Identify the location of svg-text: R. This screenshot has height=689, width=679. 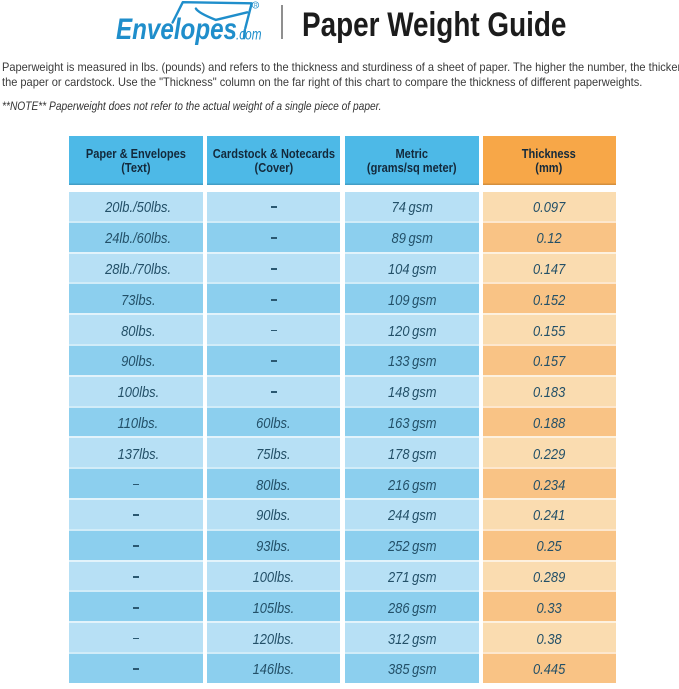
(256, 6).